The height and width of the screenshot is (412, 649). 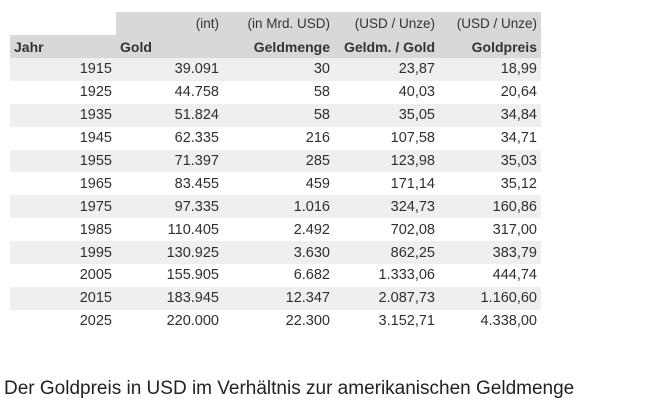 I want to click on header-gold: Gold, so click(x=169, y=46).